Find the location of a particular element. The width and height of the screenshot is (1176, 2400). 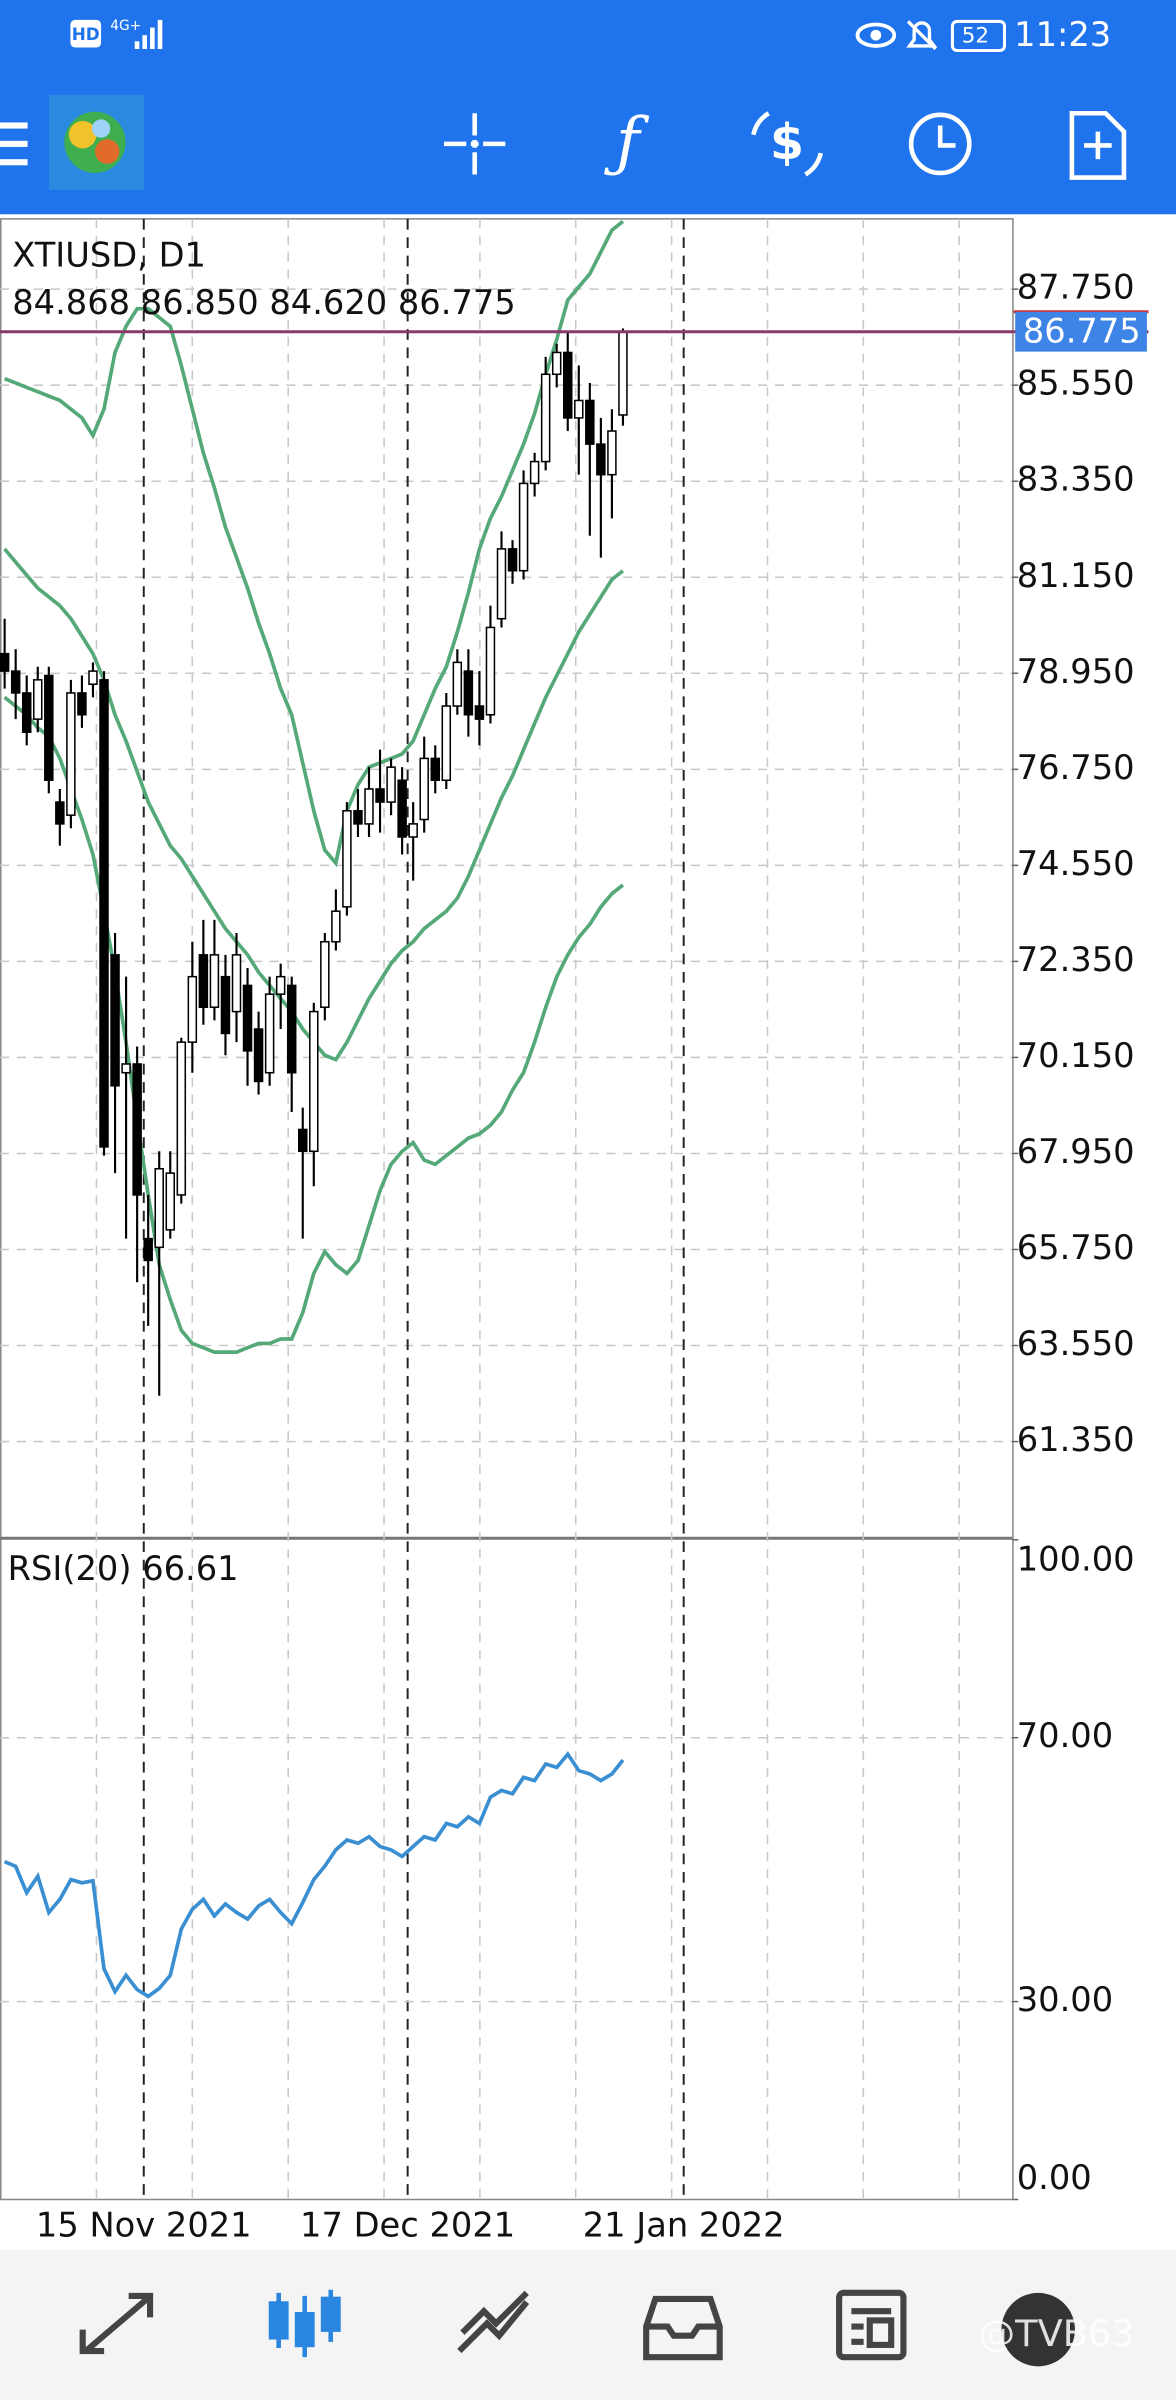

news-tab is located at coordinates (871, 2325).